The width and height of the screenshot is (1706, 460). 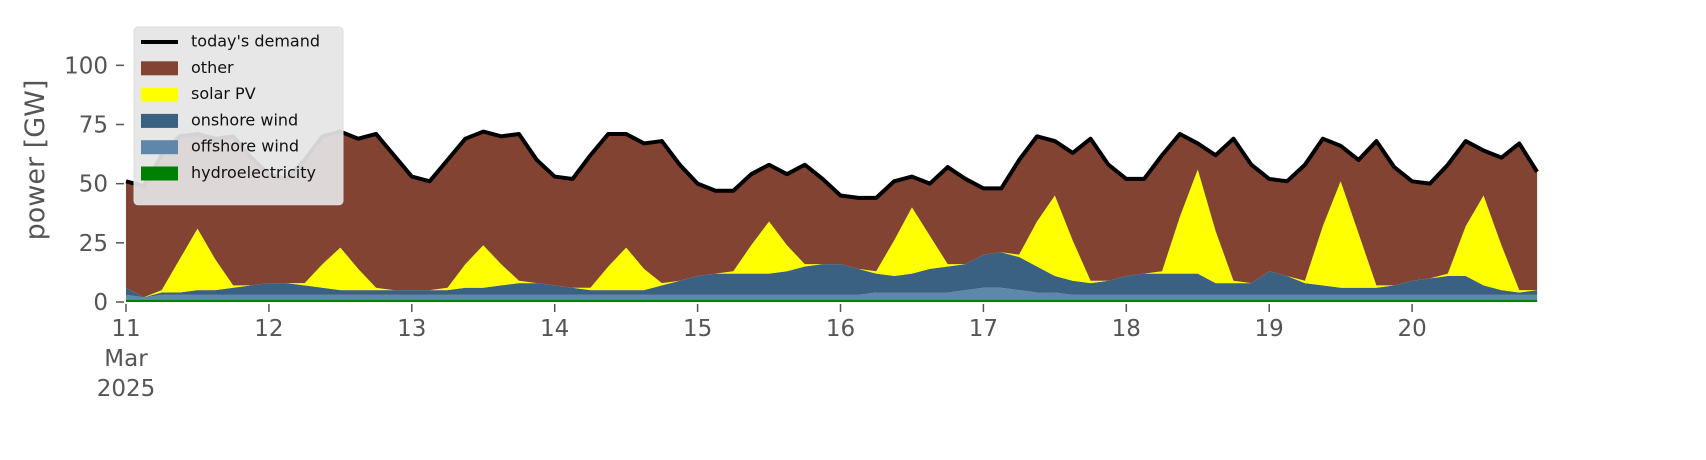 What do you see at coordinates (93, 185) in the screenshot?
I see `y-tick-label: 50` at bounding box center [93, 185].